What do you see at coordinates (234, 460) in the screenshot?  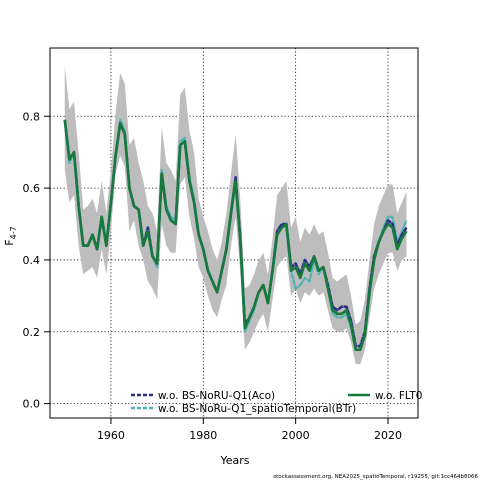 I see `x-axis-title: Years` at bounding box center [234, 460].